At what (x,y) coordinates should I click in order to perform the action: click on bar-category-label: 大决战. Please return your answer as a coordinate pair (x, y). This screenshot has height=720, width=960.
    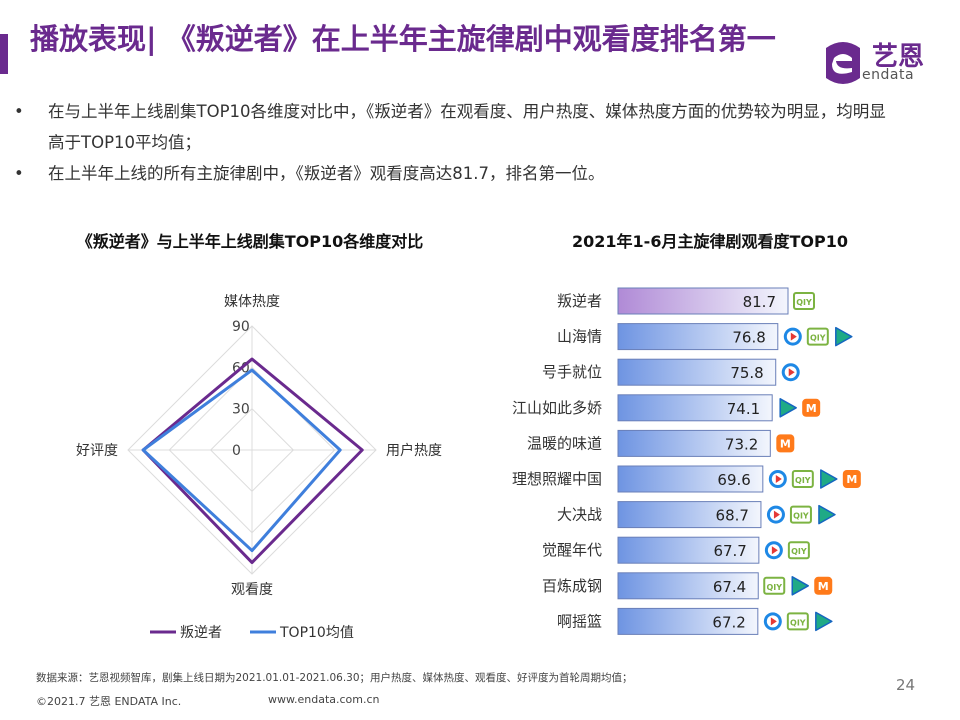
    Looking at the image, I should click on (579, 515).